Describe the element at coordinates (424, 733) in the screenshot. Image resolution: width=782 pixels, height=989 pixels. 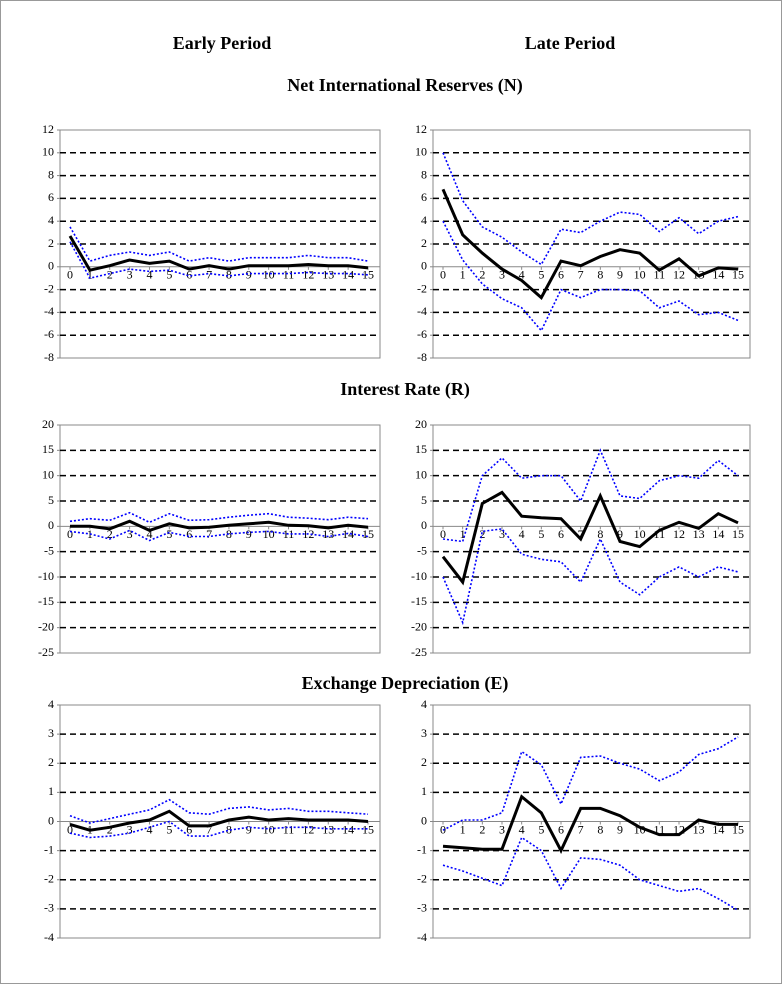
I see `y-tick-label: 3` at that location.